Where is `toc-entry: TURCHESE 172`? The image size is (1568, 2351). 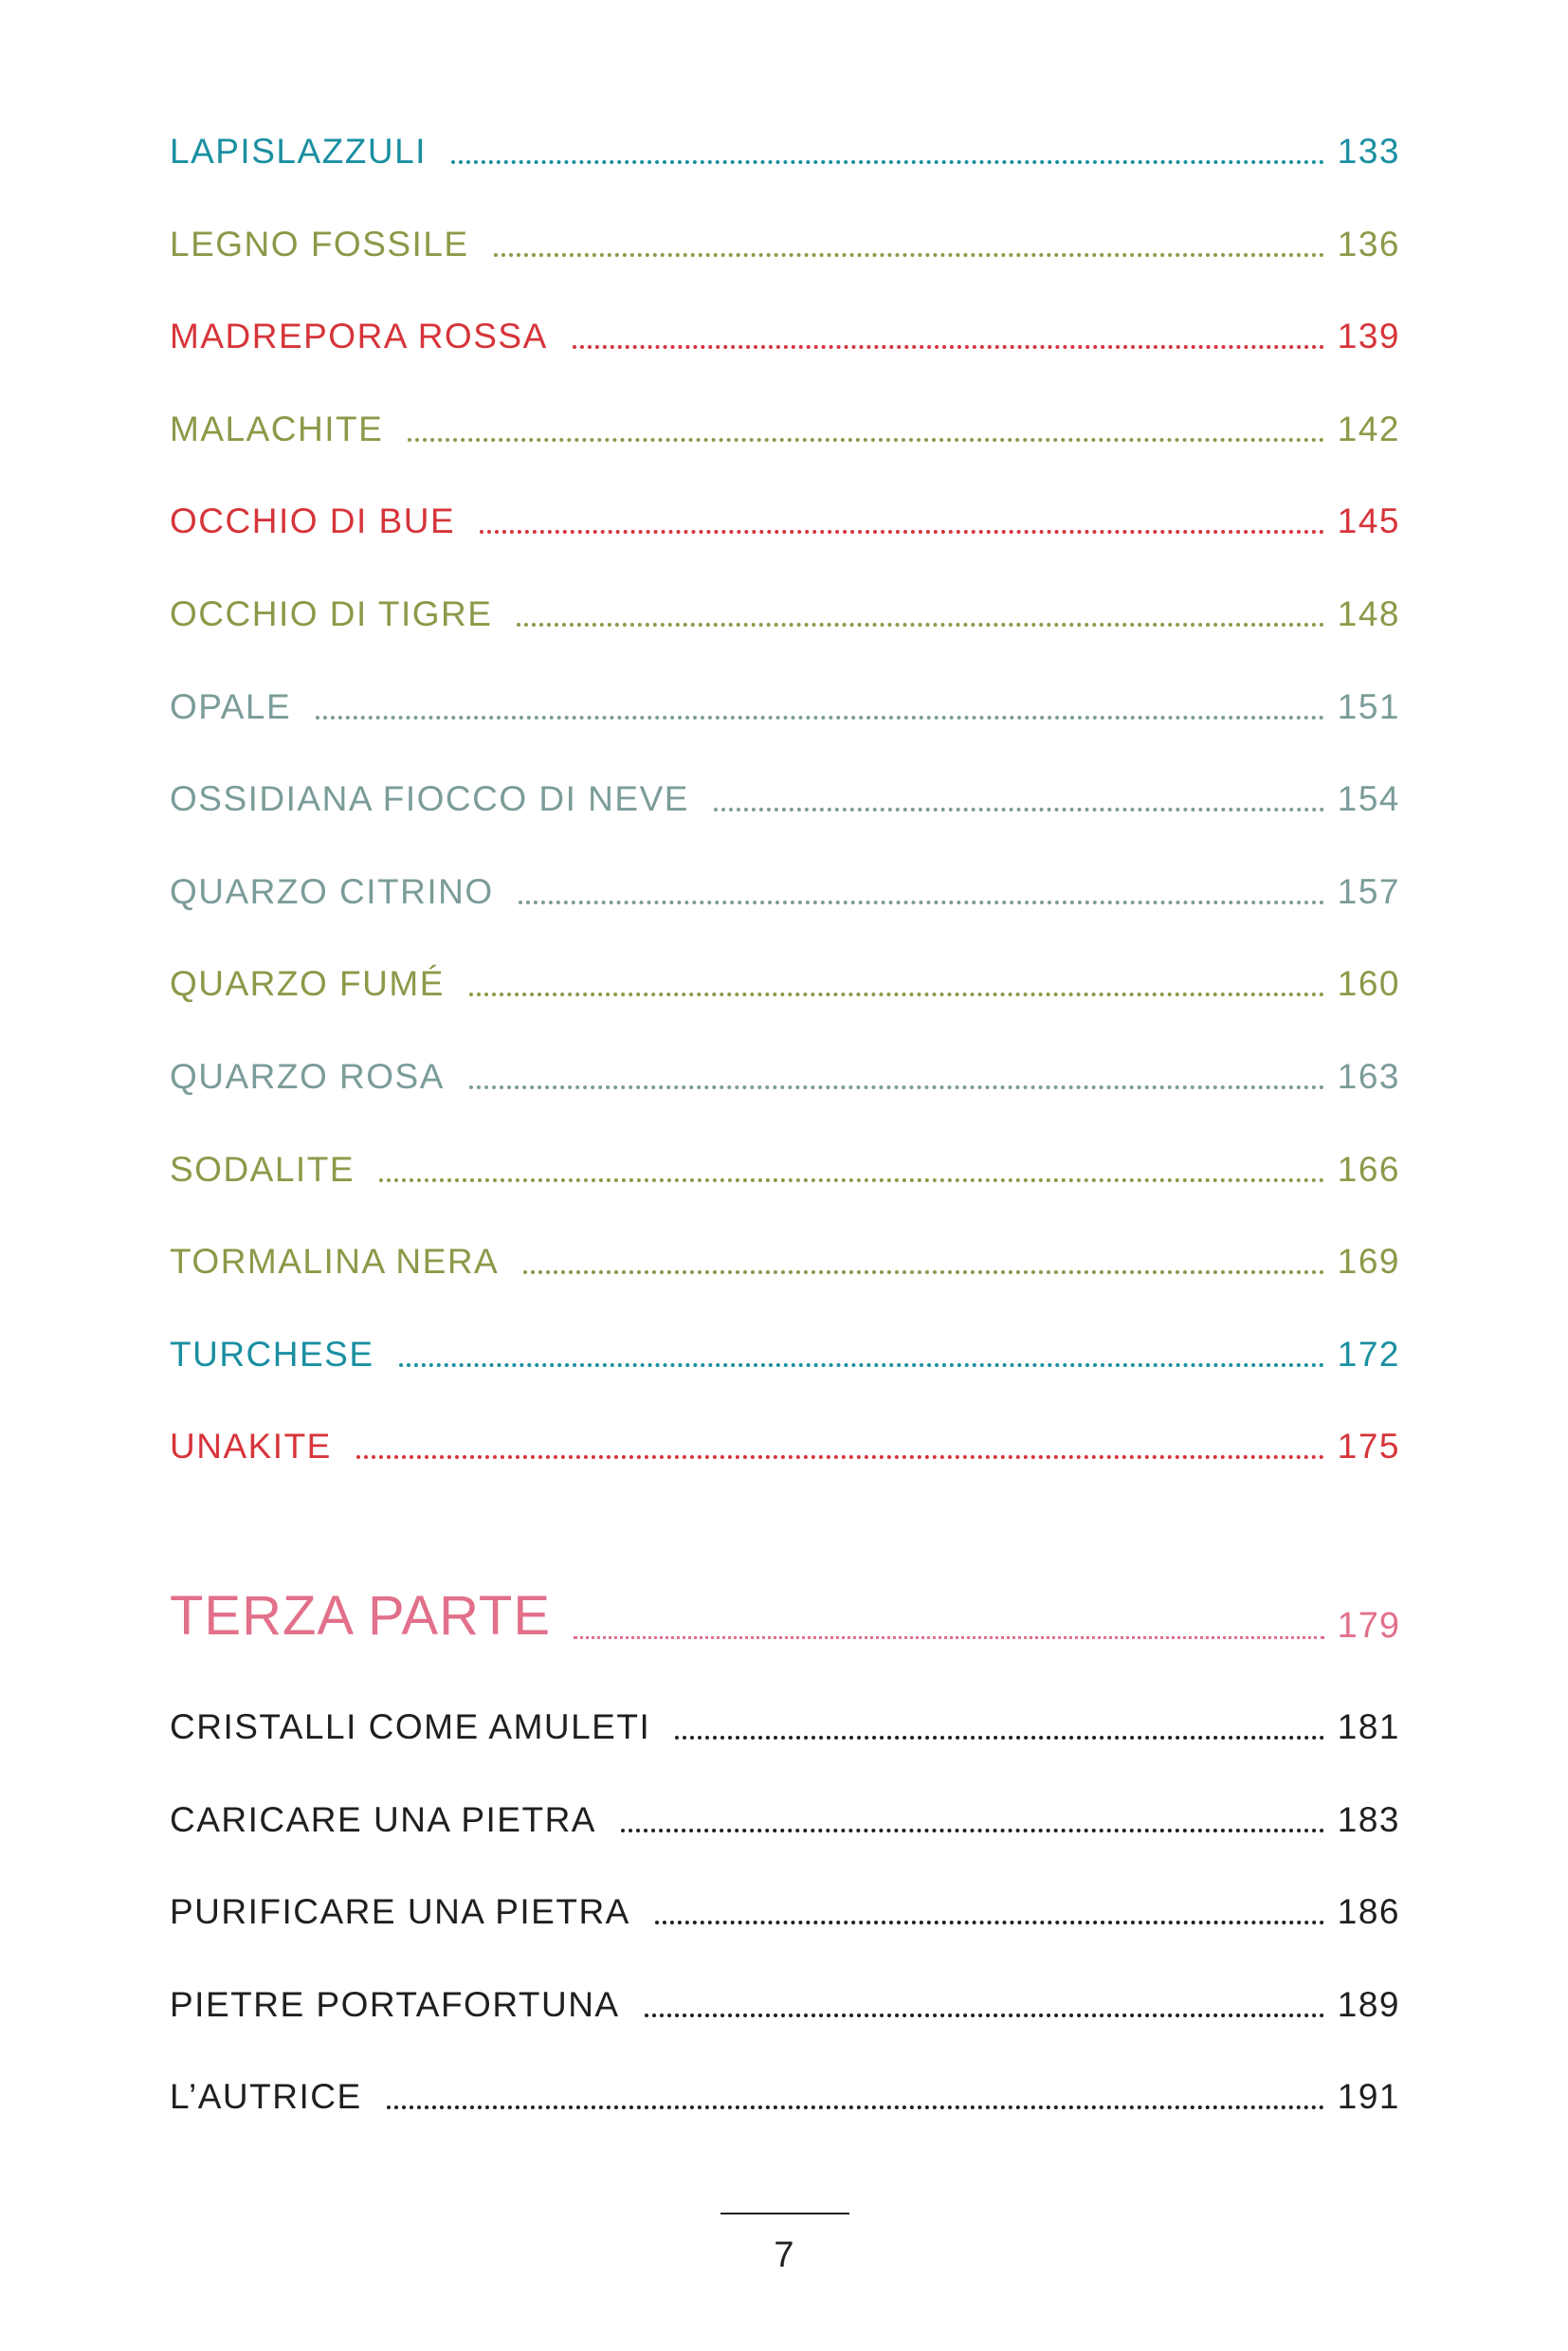 toc-entry: TURCHESE 172 is located at coordinates (785, 1348).